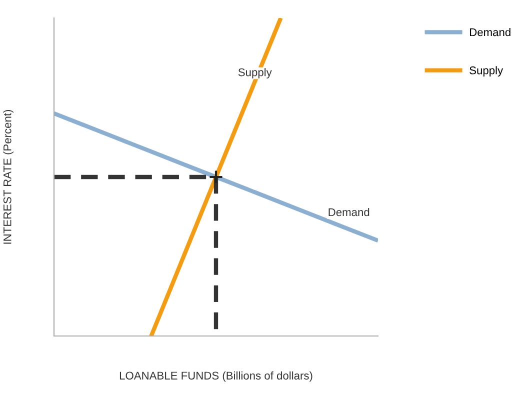  I want to click on legend-label: Supply, so click(487, 71).